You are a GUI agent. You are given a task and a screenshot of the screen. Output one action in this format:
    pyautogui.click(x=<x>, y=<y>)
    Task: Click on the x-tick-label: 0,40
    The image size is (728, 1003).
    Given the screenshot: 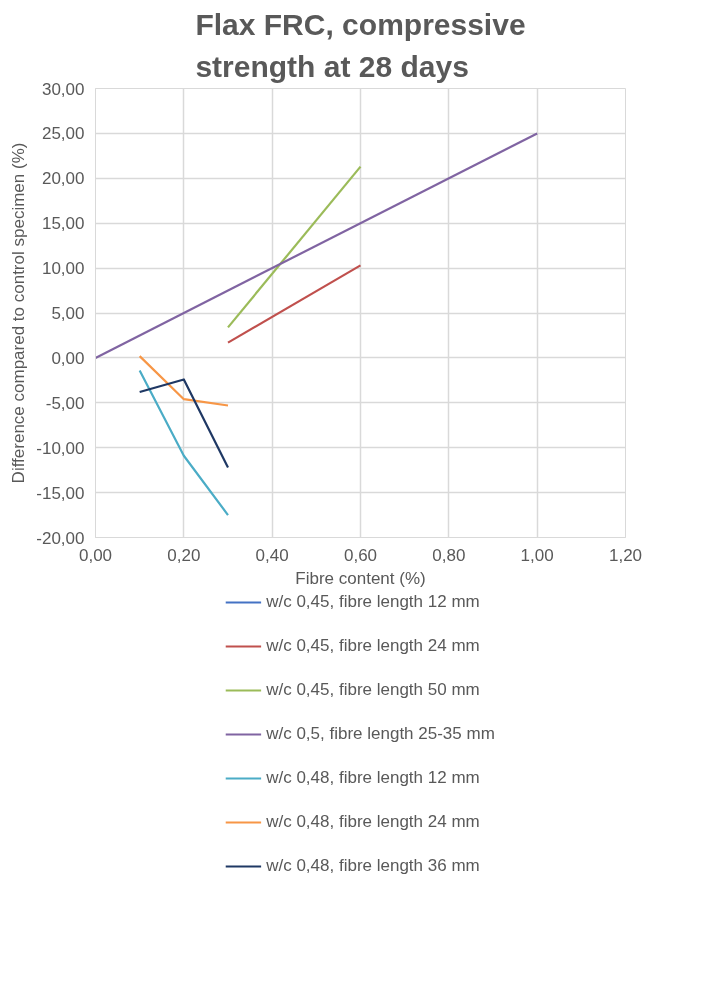 What is the action you would take?
    pyautogui.click(x=272, y=555)
    